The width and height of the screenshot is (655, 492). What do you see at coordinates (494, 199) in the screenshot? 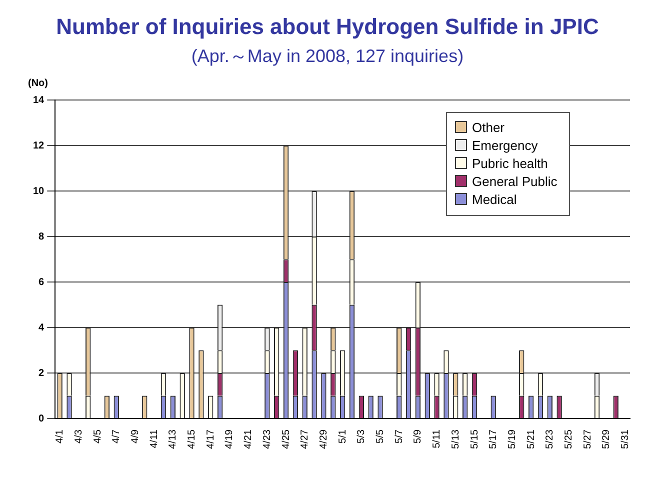
I see `legend-label: Medical` at bounding box center [494, 199].